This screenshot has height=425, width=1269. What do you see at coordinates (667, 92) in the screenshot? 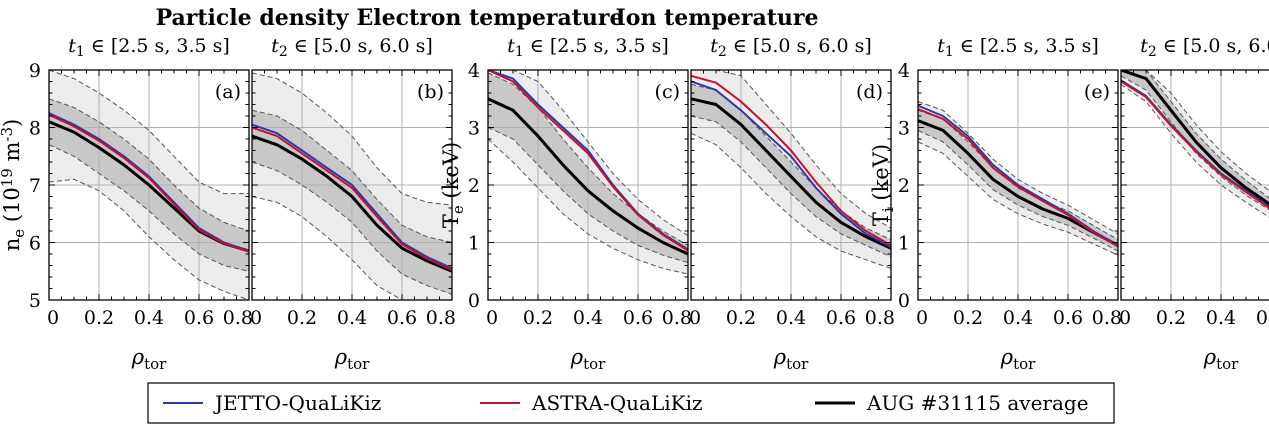
I see `panel-label: (c)` at bounding box center [667, 92].